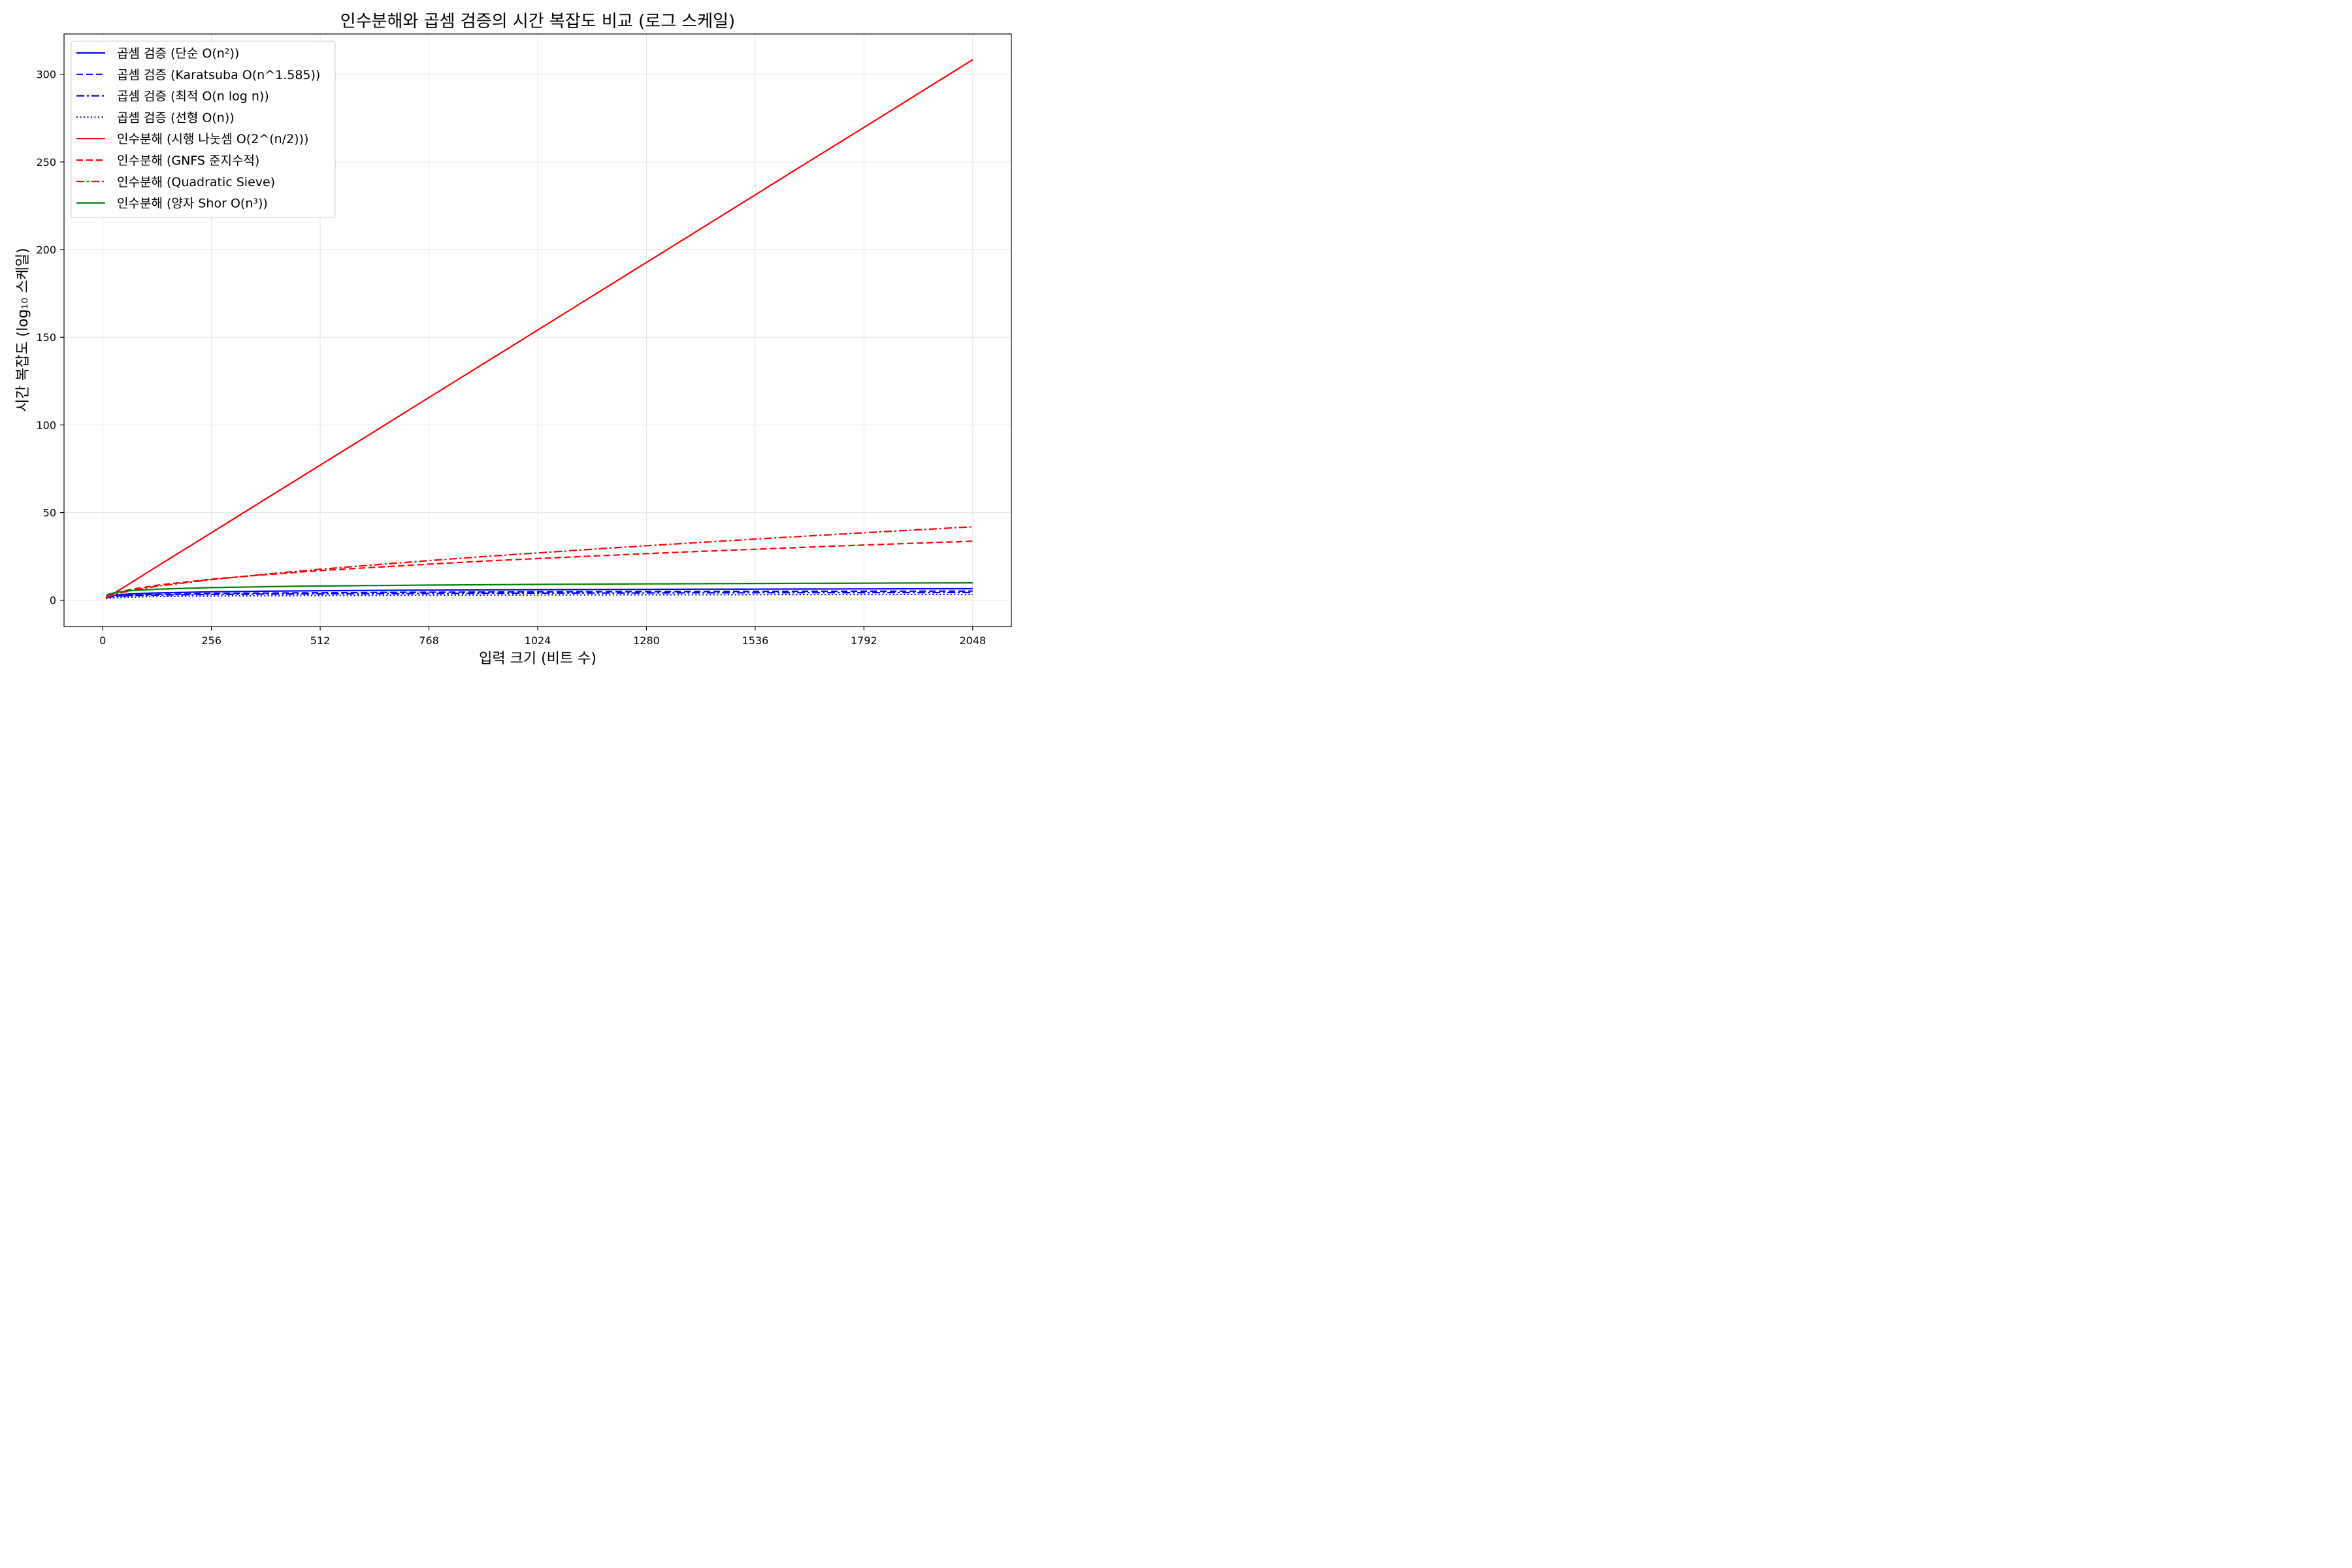  Describe the element at coordinates (537, 21) in the screenshot. I see `chart-title: 인수분해와 곱셈 검증의 시간 복잡도 비교 (로그 스케일)` at that location.